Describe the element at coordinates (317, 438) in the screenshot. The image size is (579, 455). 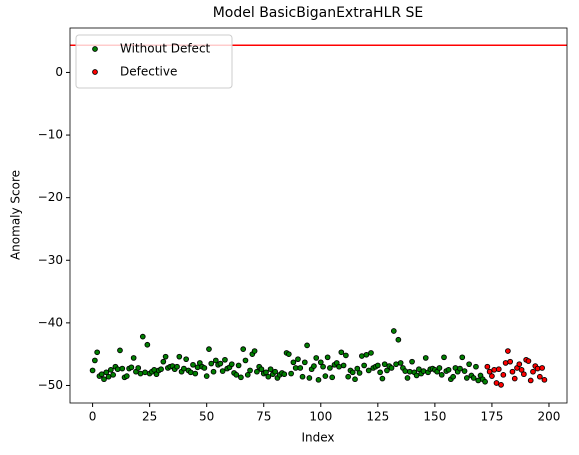
I see `x-axis-label: Index` at that location.